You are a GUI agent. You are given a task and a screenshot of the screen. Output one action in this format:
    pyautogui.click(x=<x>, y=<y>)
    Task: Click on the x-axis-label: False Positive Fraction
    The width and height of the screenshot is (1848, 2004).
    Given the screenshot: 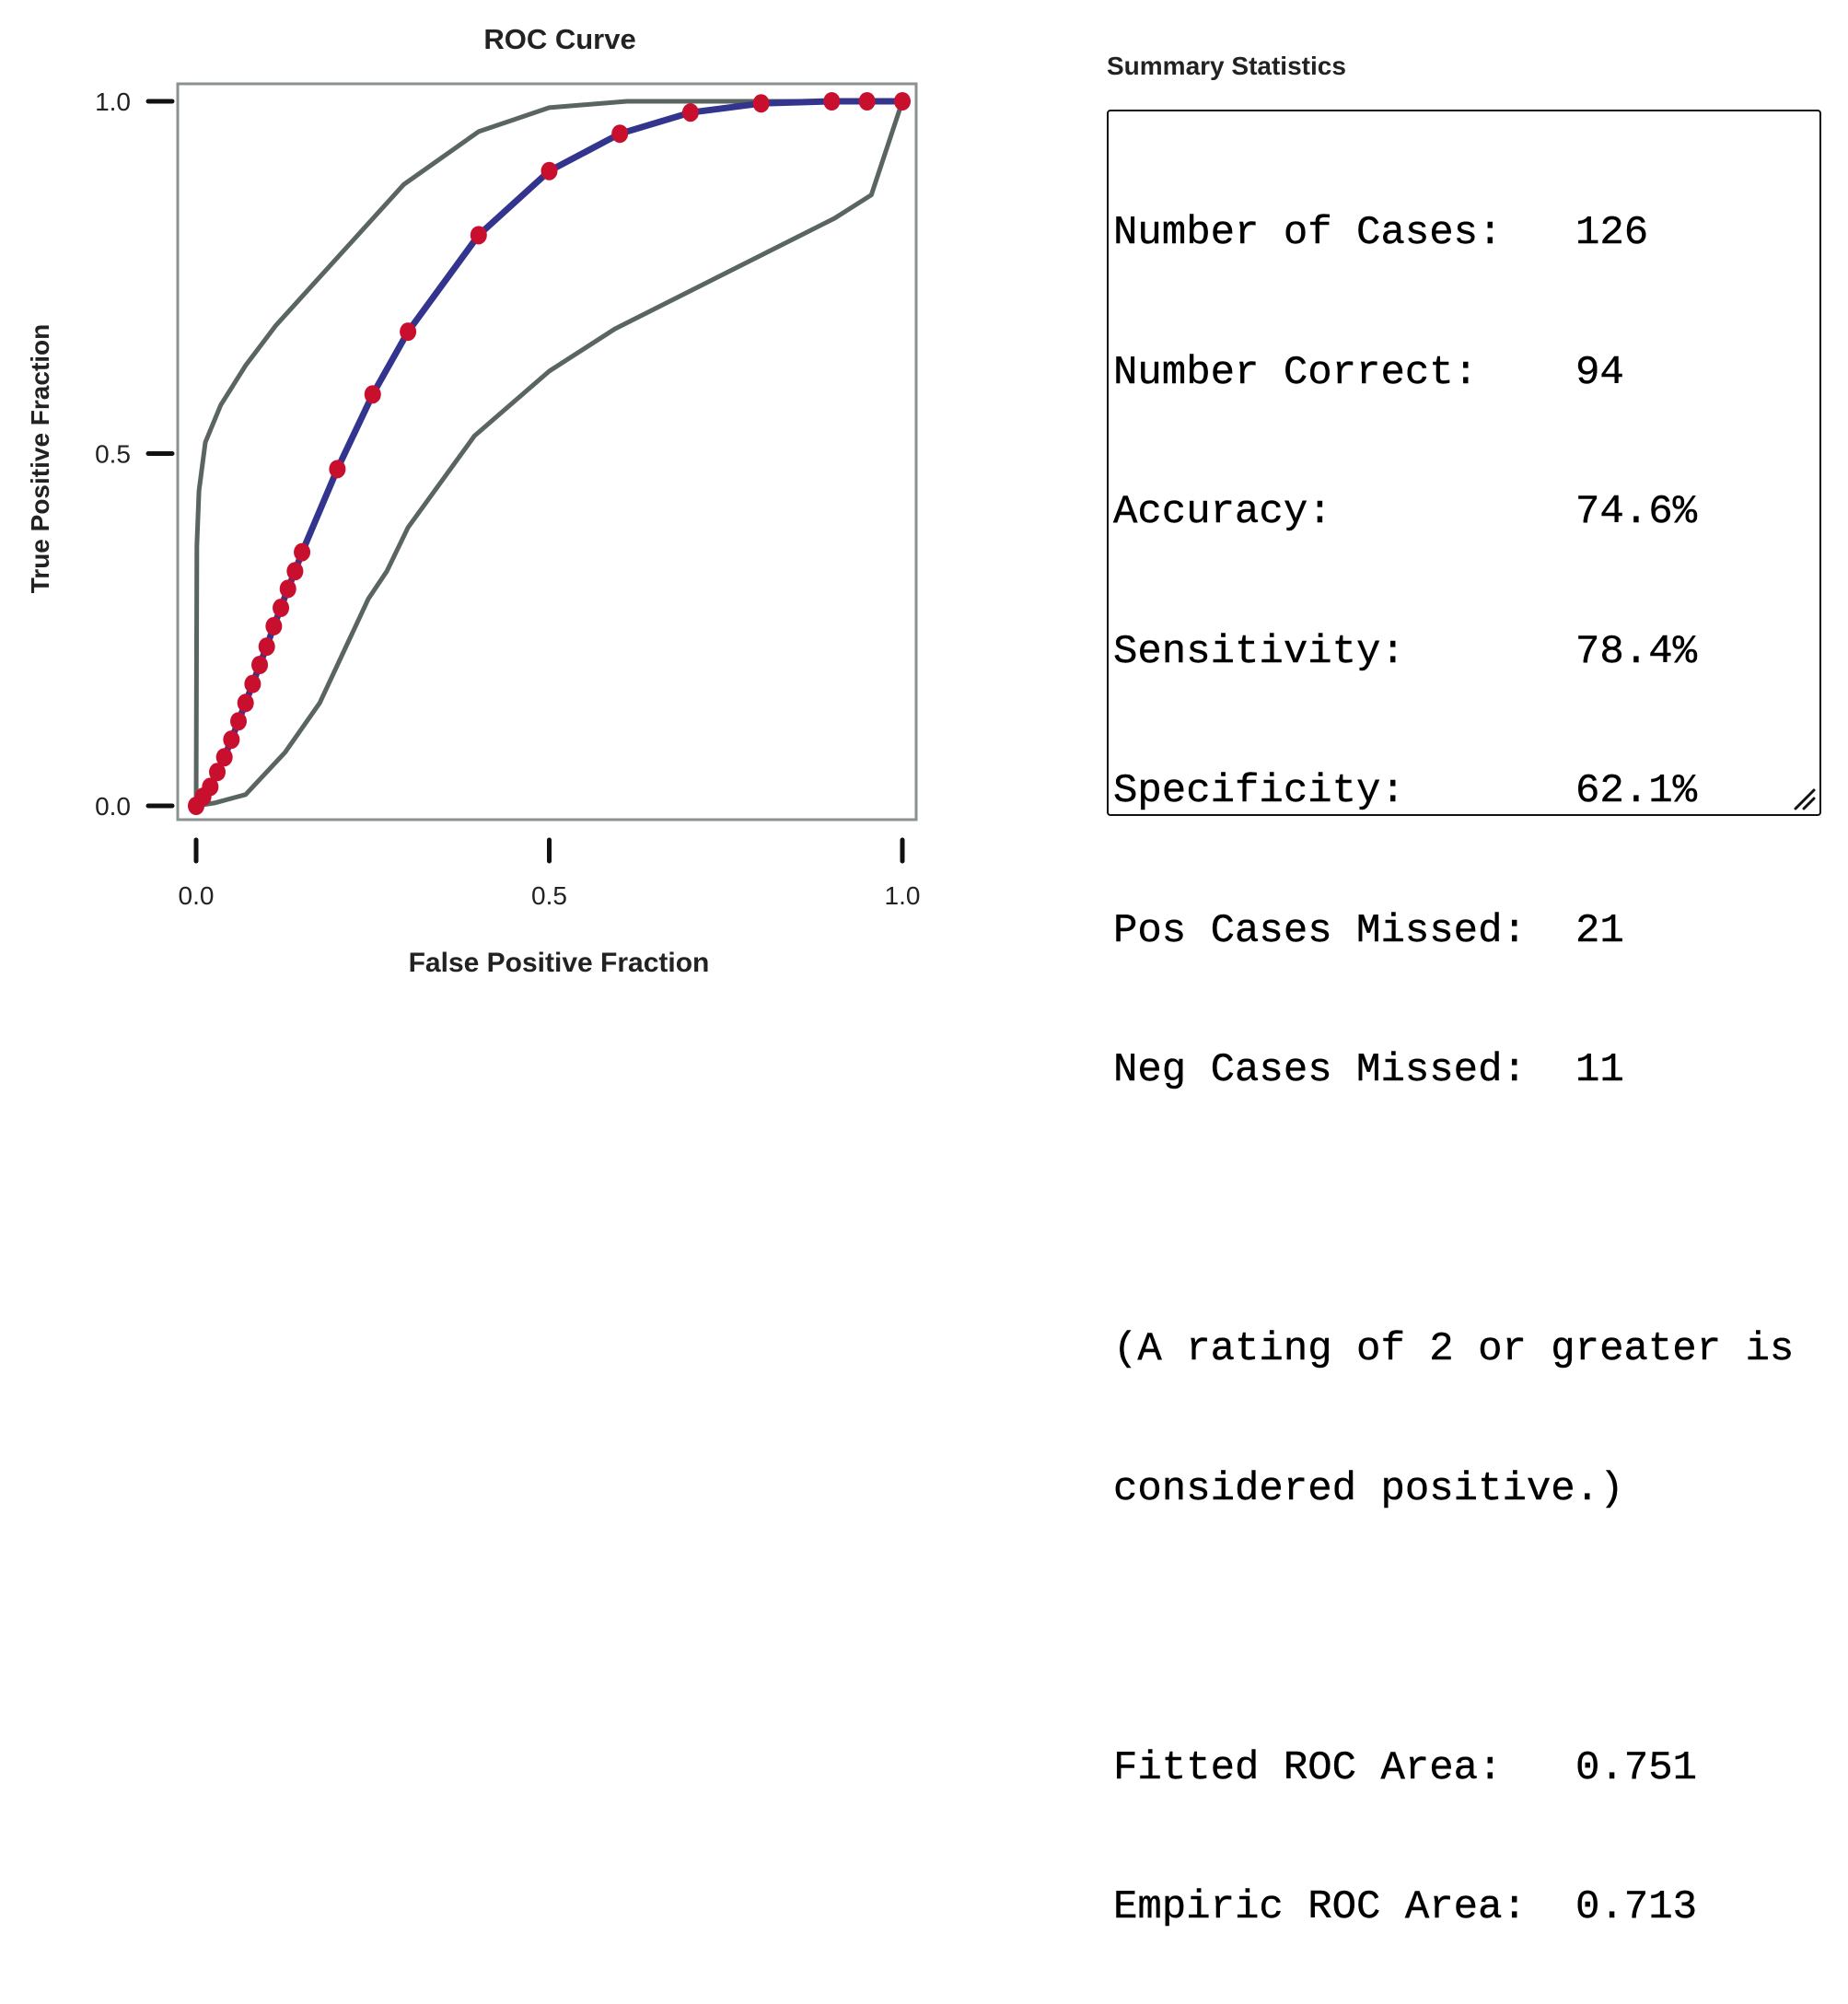 What is the action you would take?
    pyautogui.click(x=560, y=963)
    